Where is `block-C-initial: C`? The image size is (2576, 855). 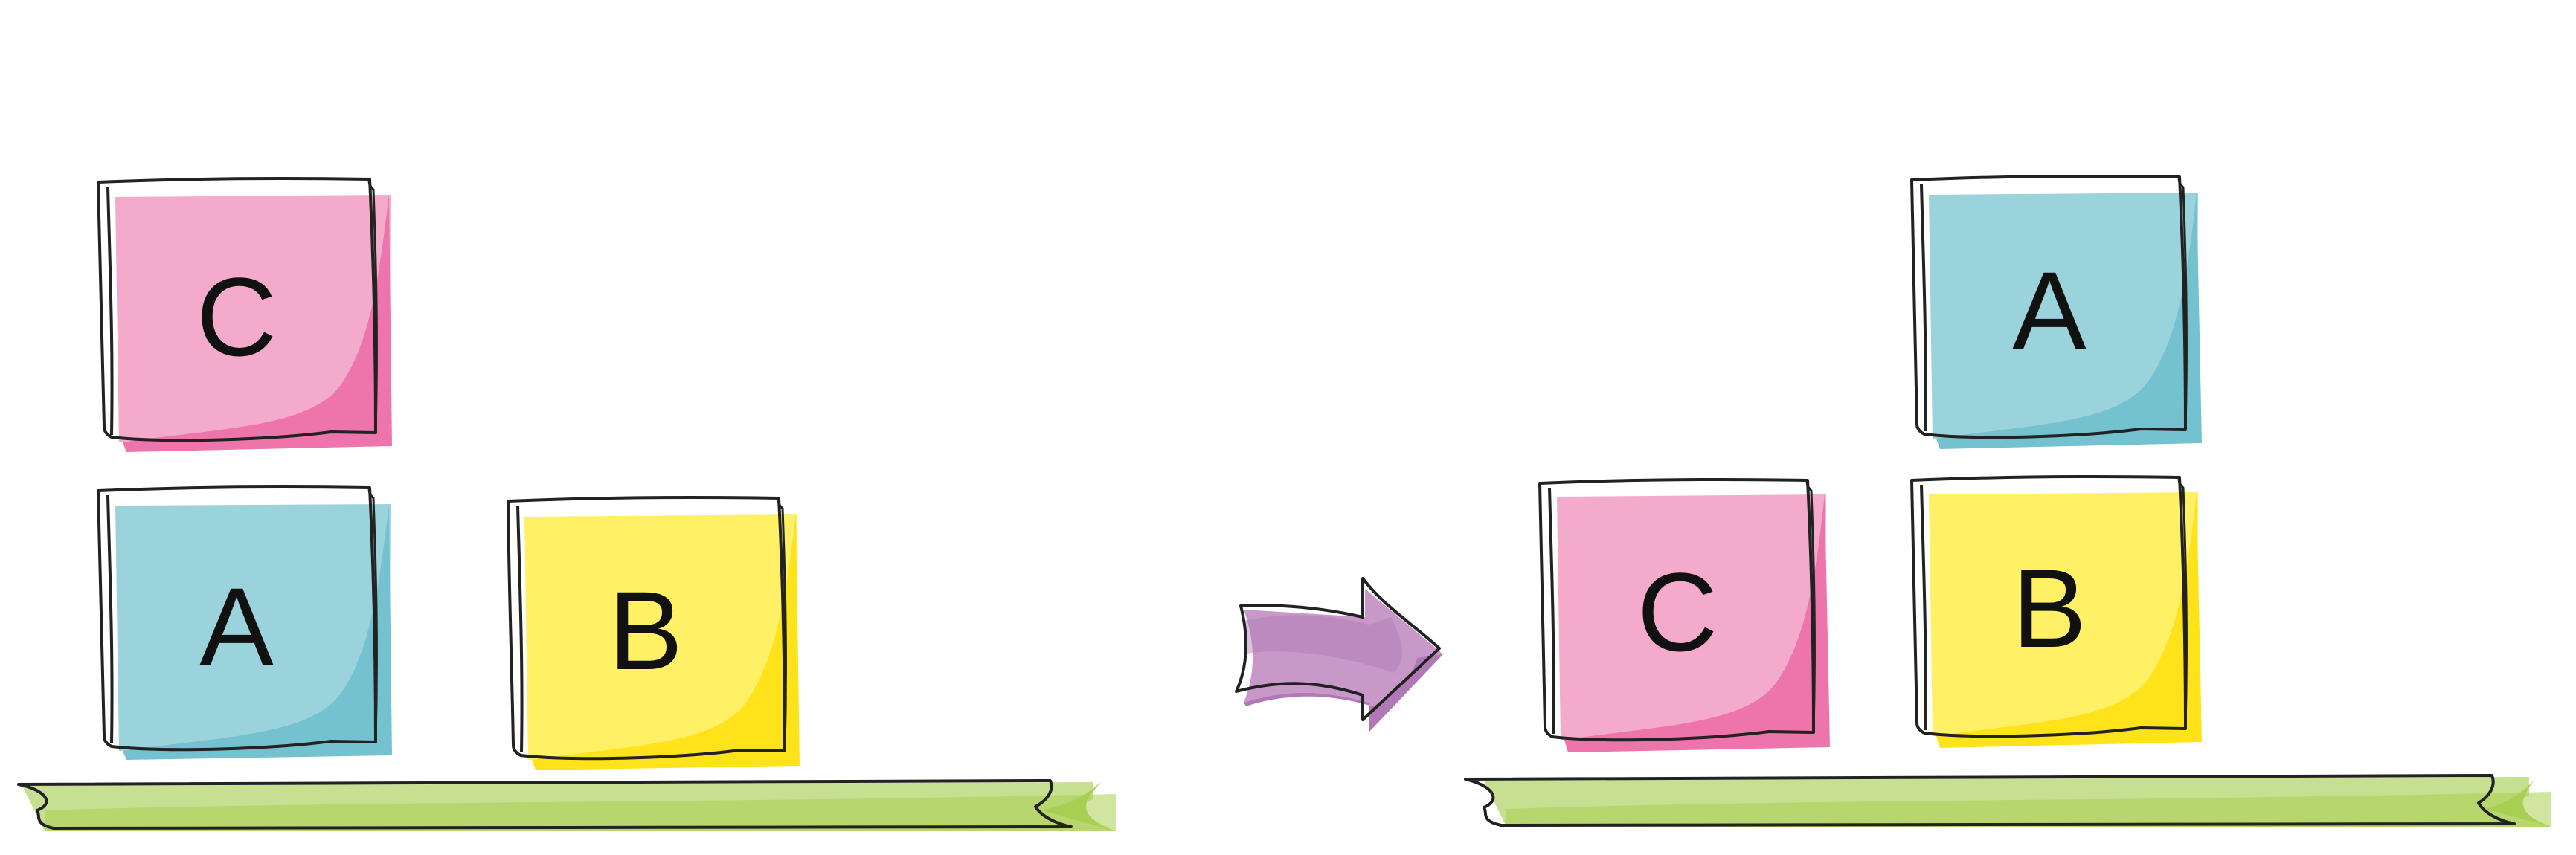
block-C-initial: C is located at coordinates (244, 314).